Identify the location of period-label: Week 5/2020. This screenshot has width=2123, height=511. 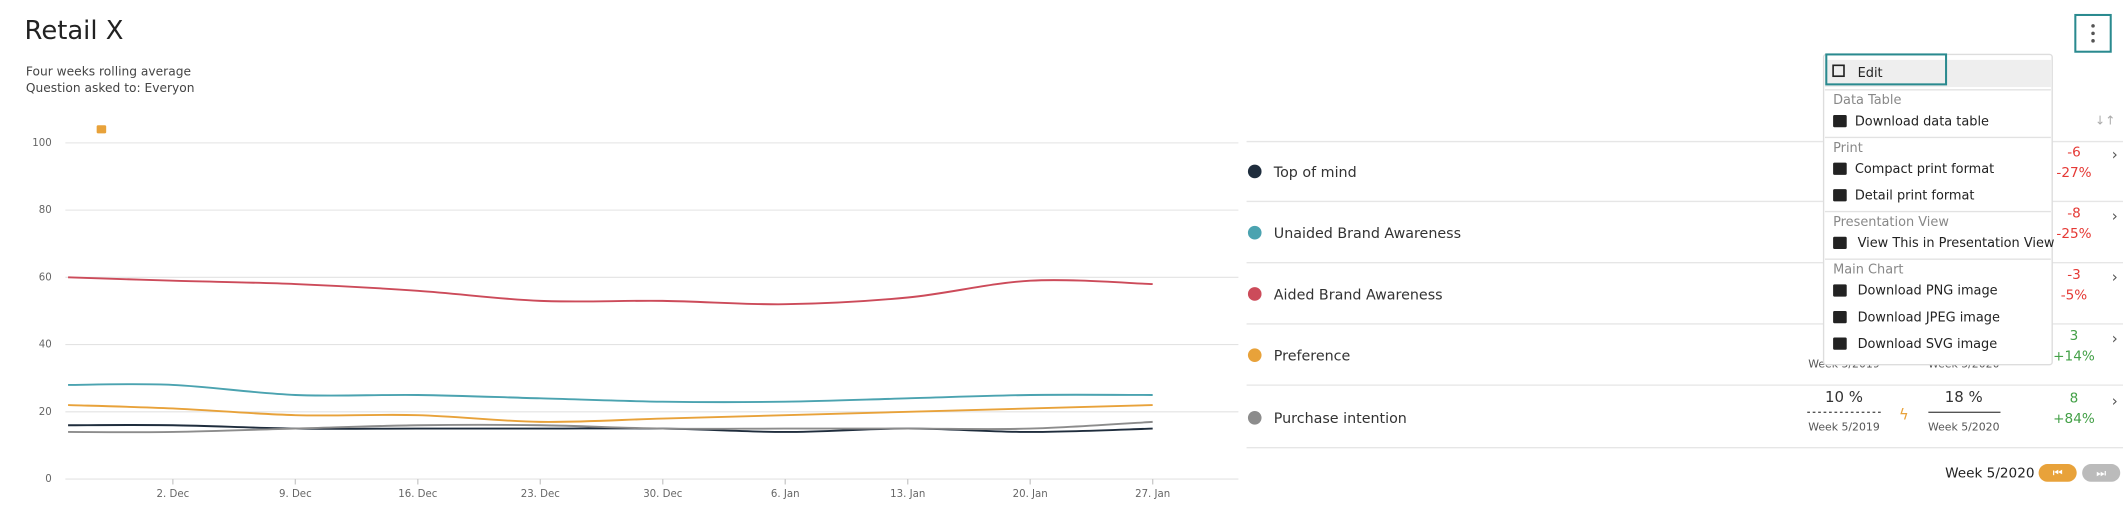
(1989, 474).